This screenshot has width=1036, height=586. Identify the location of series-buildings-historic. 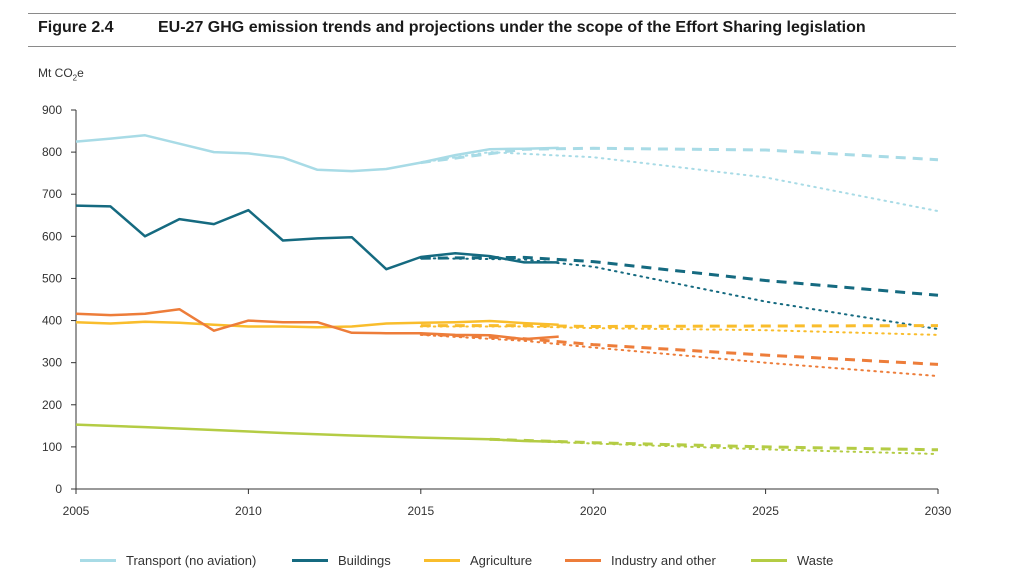
(317, 237).